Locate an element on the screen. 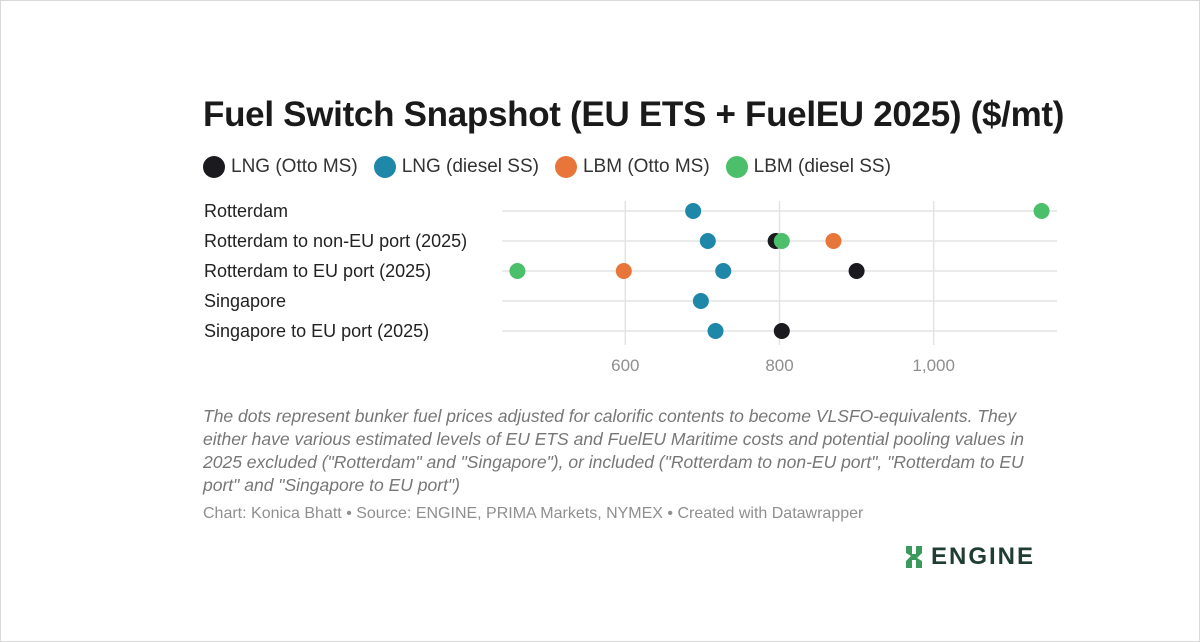 This screenshot has width=1200, height=642. dot-lng-otto-ms-singapore-to-eu-port-2025 is located at coordinates (781, 331).